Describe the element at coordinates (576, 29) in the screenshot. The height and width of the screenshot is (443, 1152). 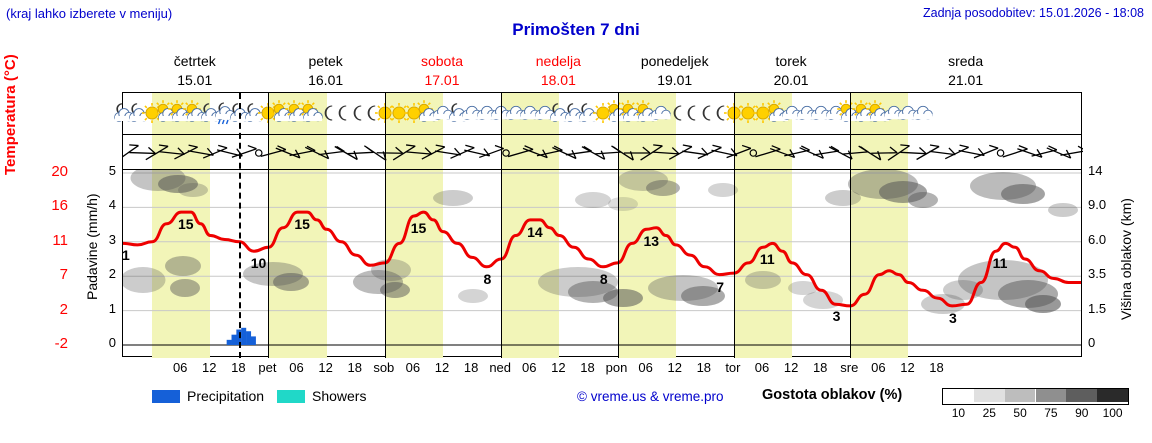
I see `page-title: Primošten 7 dni` at that location.